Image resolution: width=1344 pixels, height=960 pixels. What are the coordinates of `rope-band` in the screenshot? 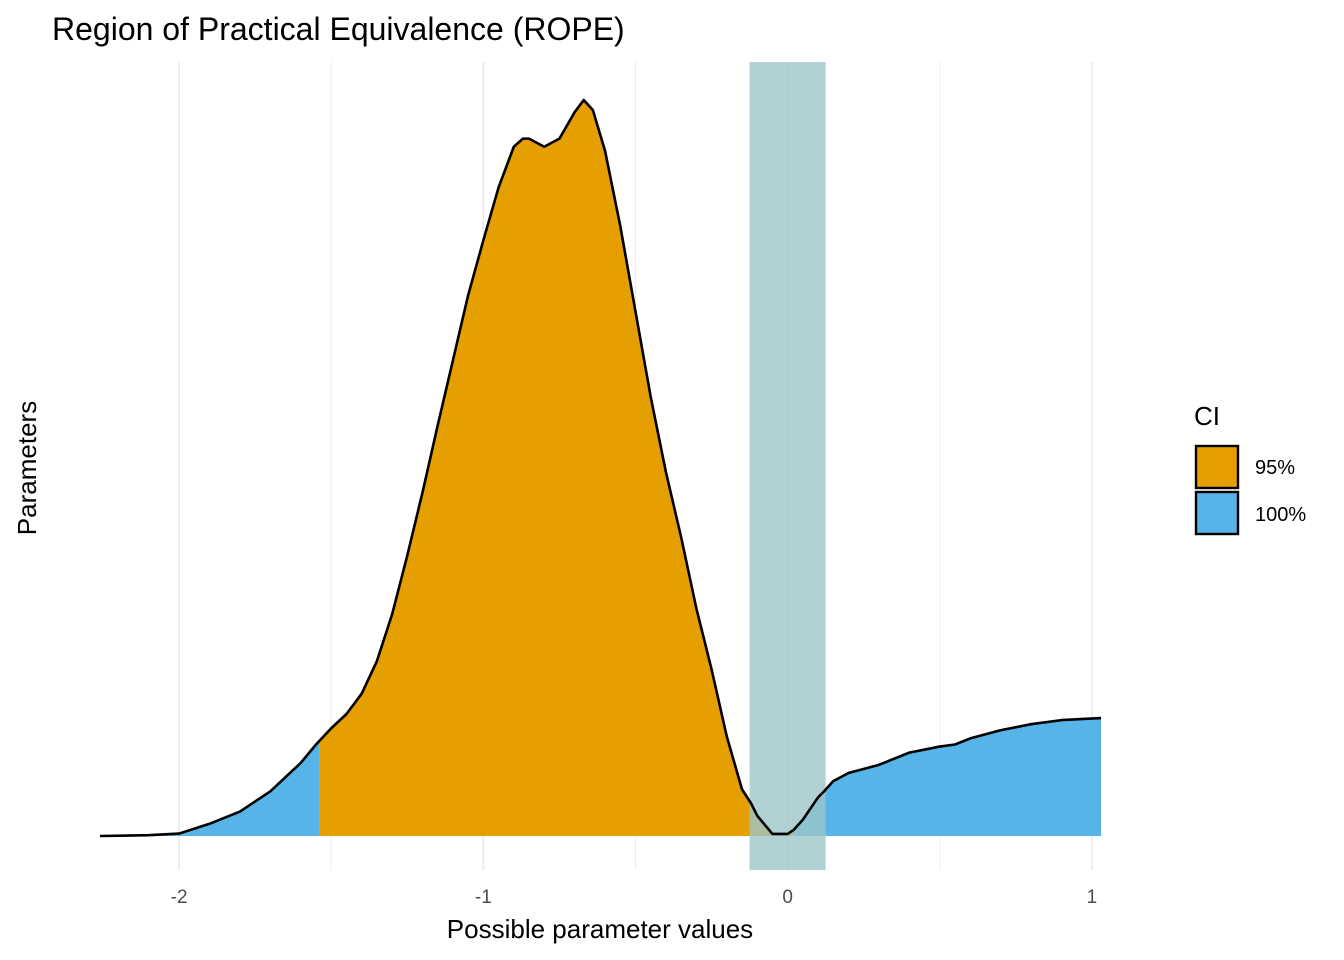 It's located at (787, 466).